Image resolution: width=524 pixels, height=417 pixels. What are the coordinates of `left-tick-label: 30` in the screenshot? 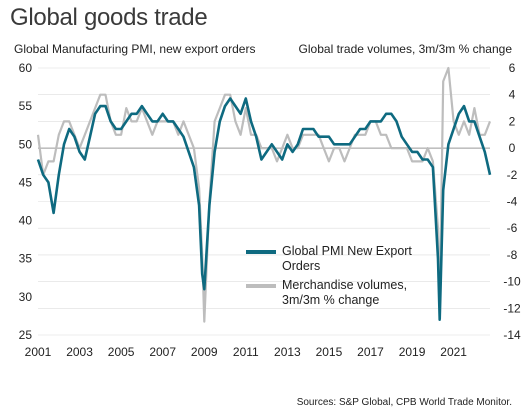 It's located at (26, 297).